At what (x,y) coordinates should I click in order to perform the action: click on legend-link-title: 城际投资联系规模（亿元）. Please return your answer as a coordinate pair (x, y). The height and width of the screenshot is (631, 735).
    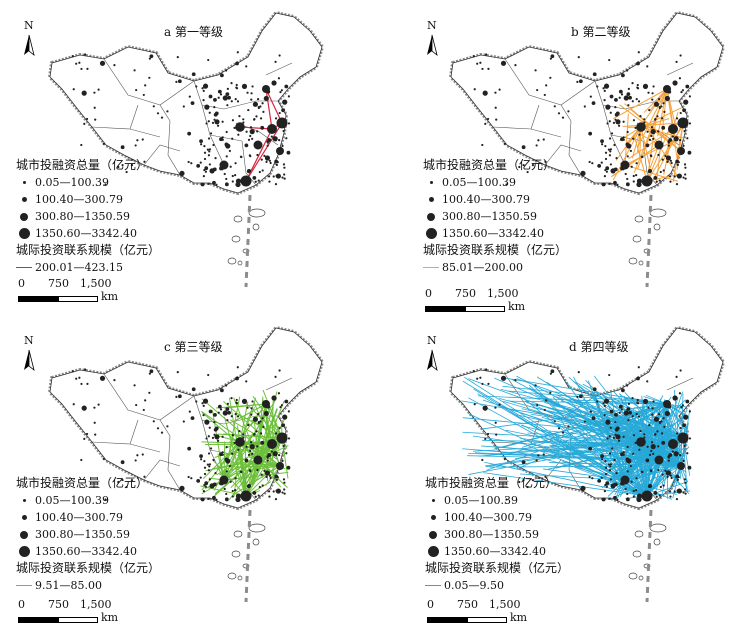
    Looking at the image, I should click on (88, 250).